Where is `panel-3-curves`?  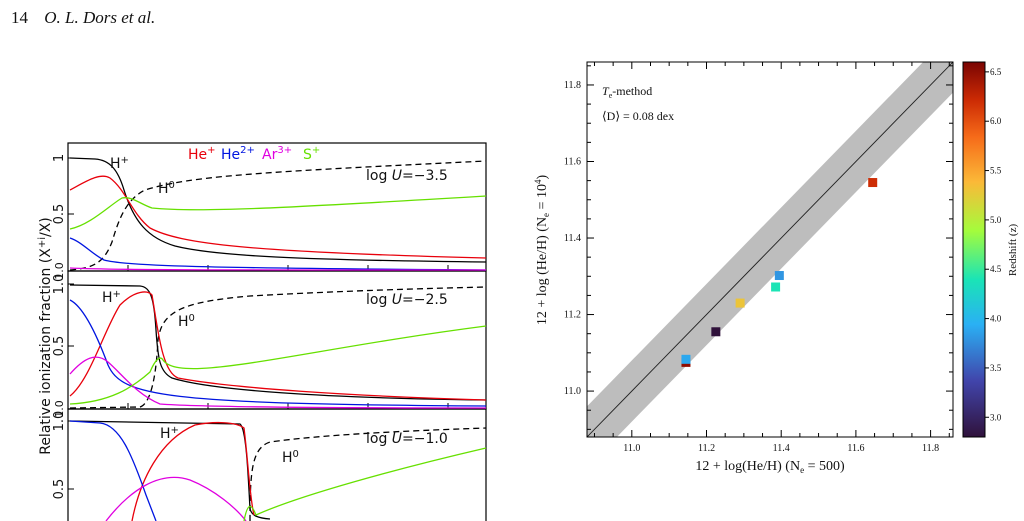 panel-3-curves is located at coordinates (278, 470).